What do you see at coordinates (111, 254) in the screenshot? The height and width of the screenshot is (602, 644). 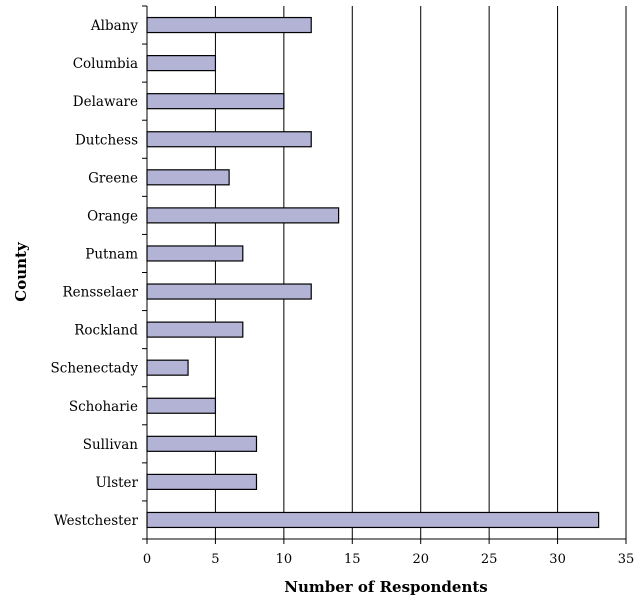 I see `category-label: Putnam` at bounding box center [111, 254].